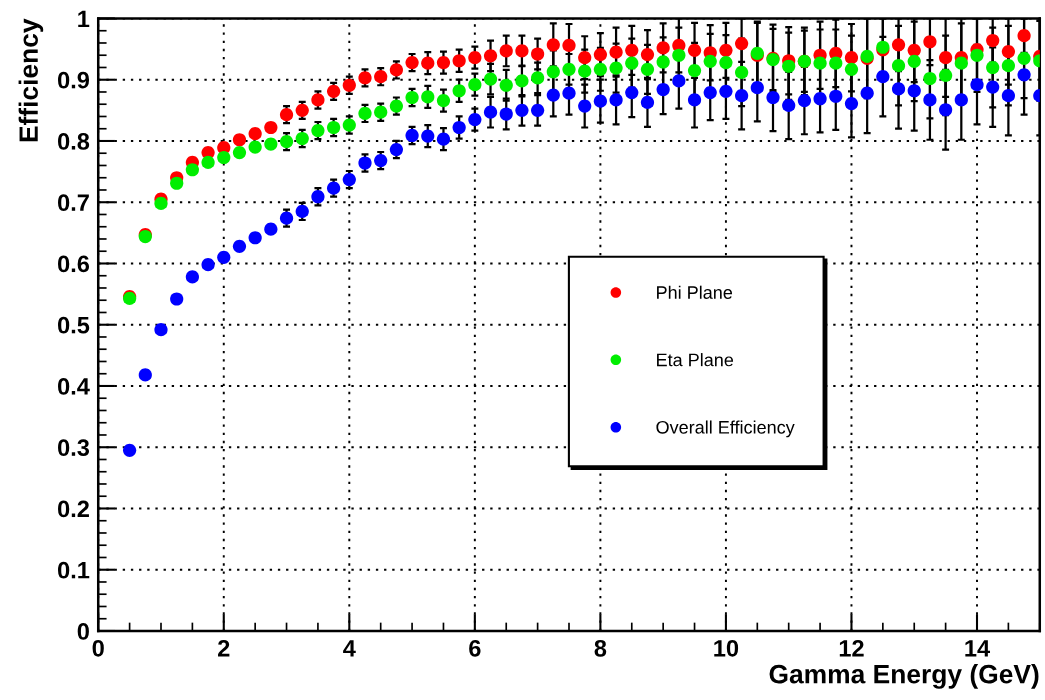 This screenshot has height=700, width=1045. What do you see at coordinates (83, 631) in the screenshot?
I see `y-tick-label: 0` at bounding box center [83, 631].